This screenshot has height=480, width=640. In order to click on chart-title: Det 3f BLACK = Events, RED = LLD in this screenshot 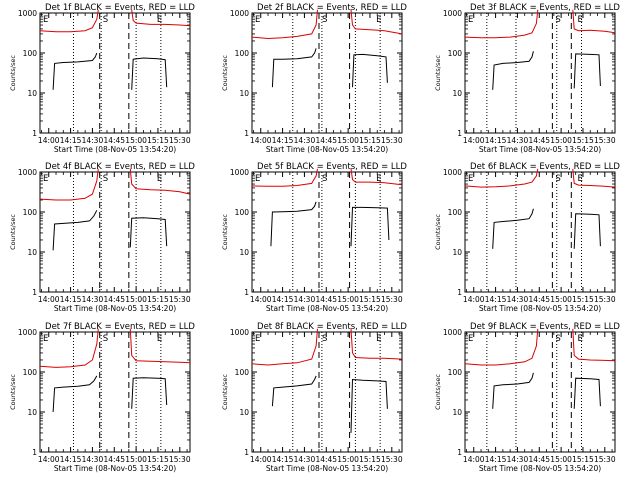, I will do `click(545, 8)`.